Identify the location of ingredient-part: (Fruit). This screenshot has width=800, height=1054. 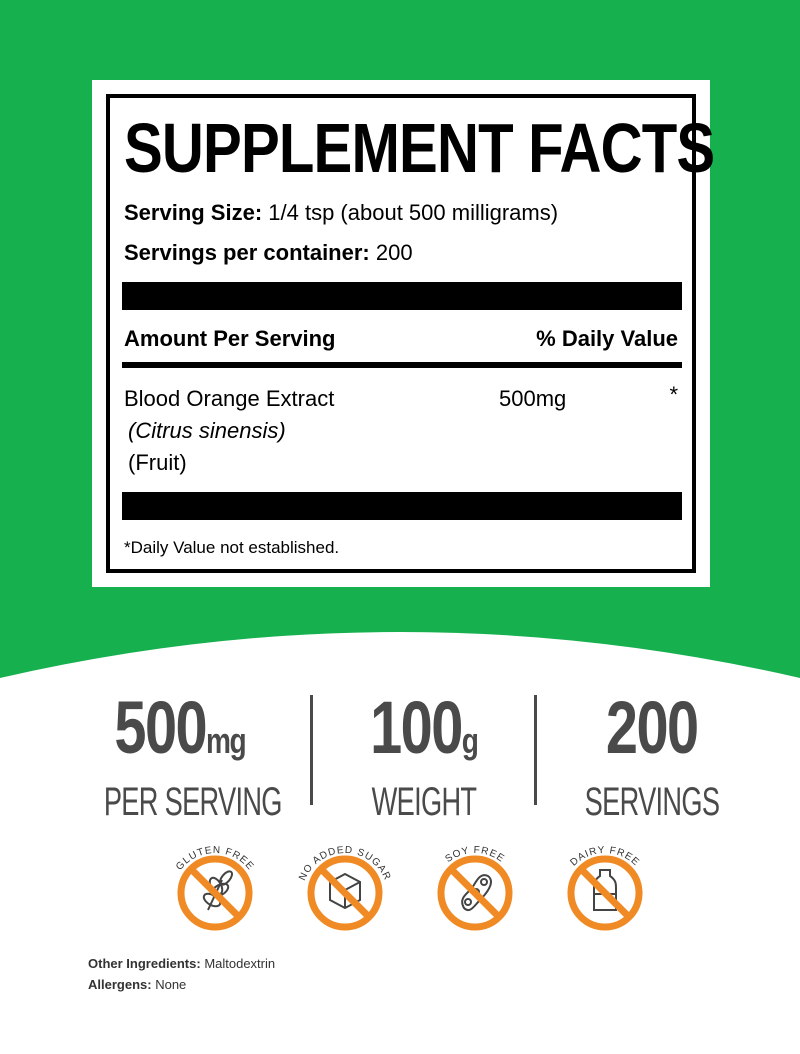
(157, 462).